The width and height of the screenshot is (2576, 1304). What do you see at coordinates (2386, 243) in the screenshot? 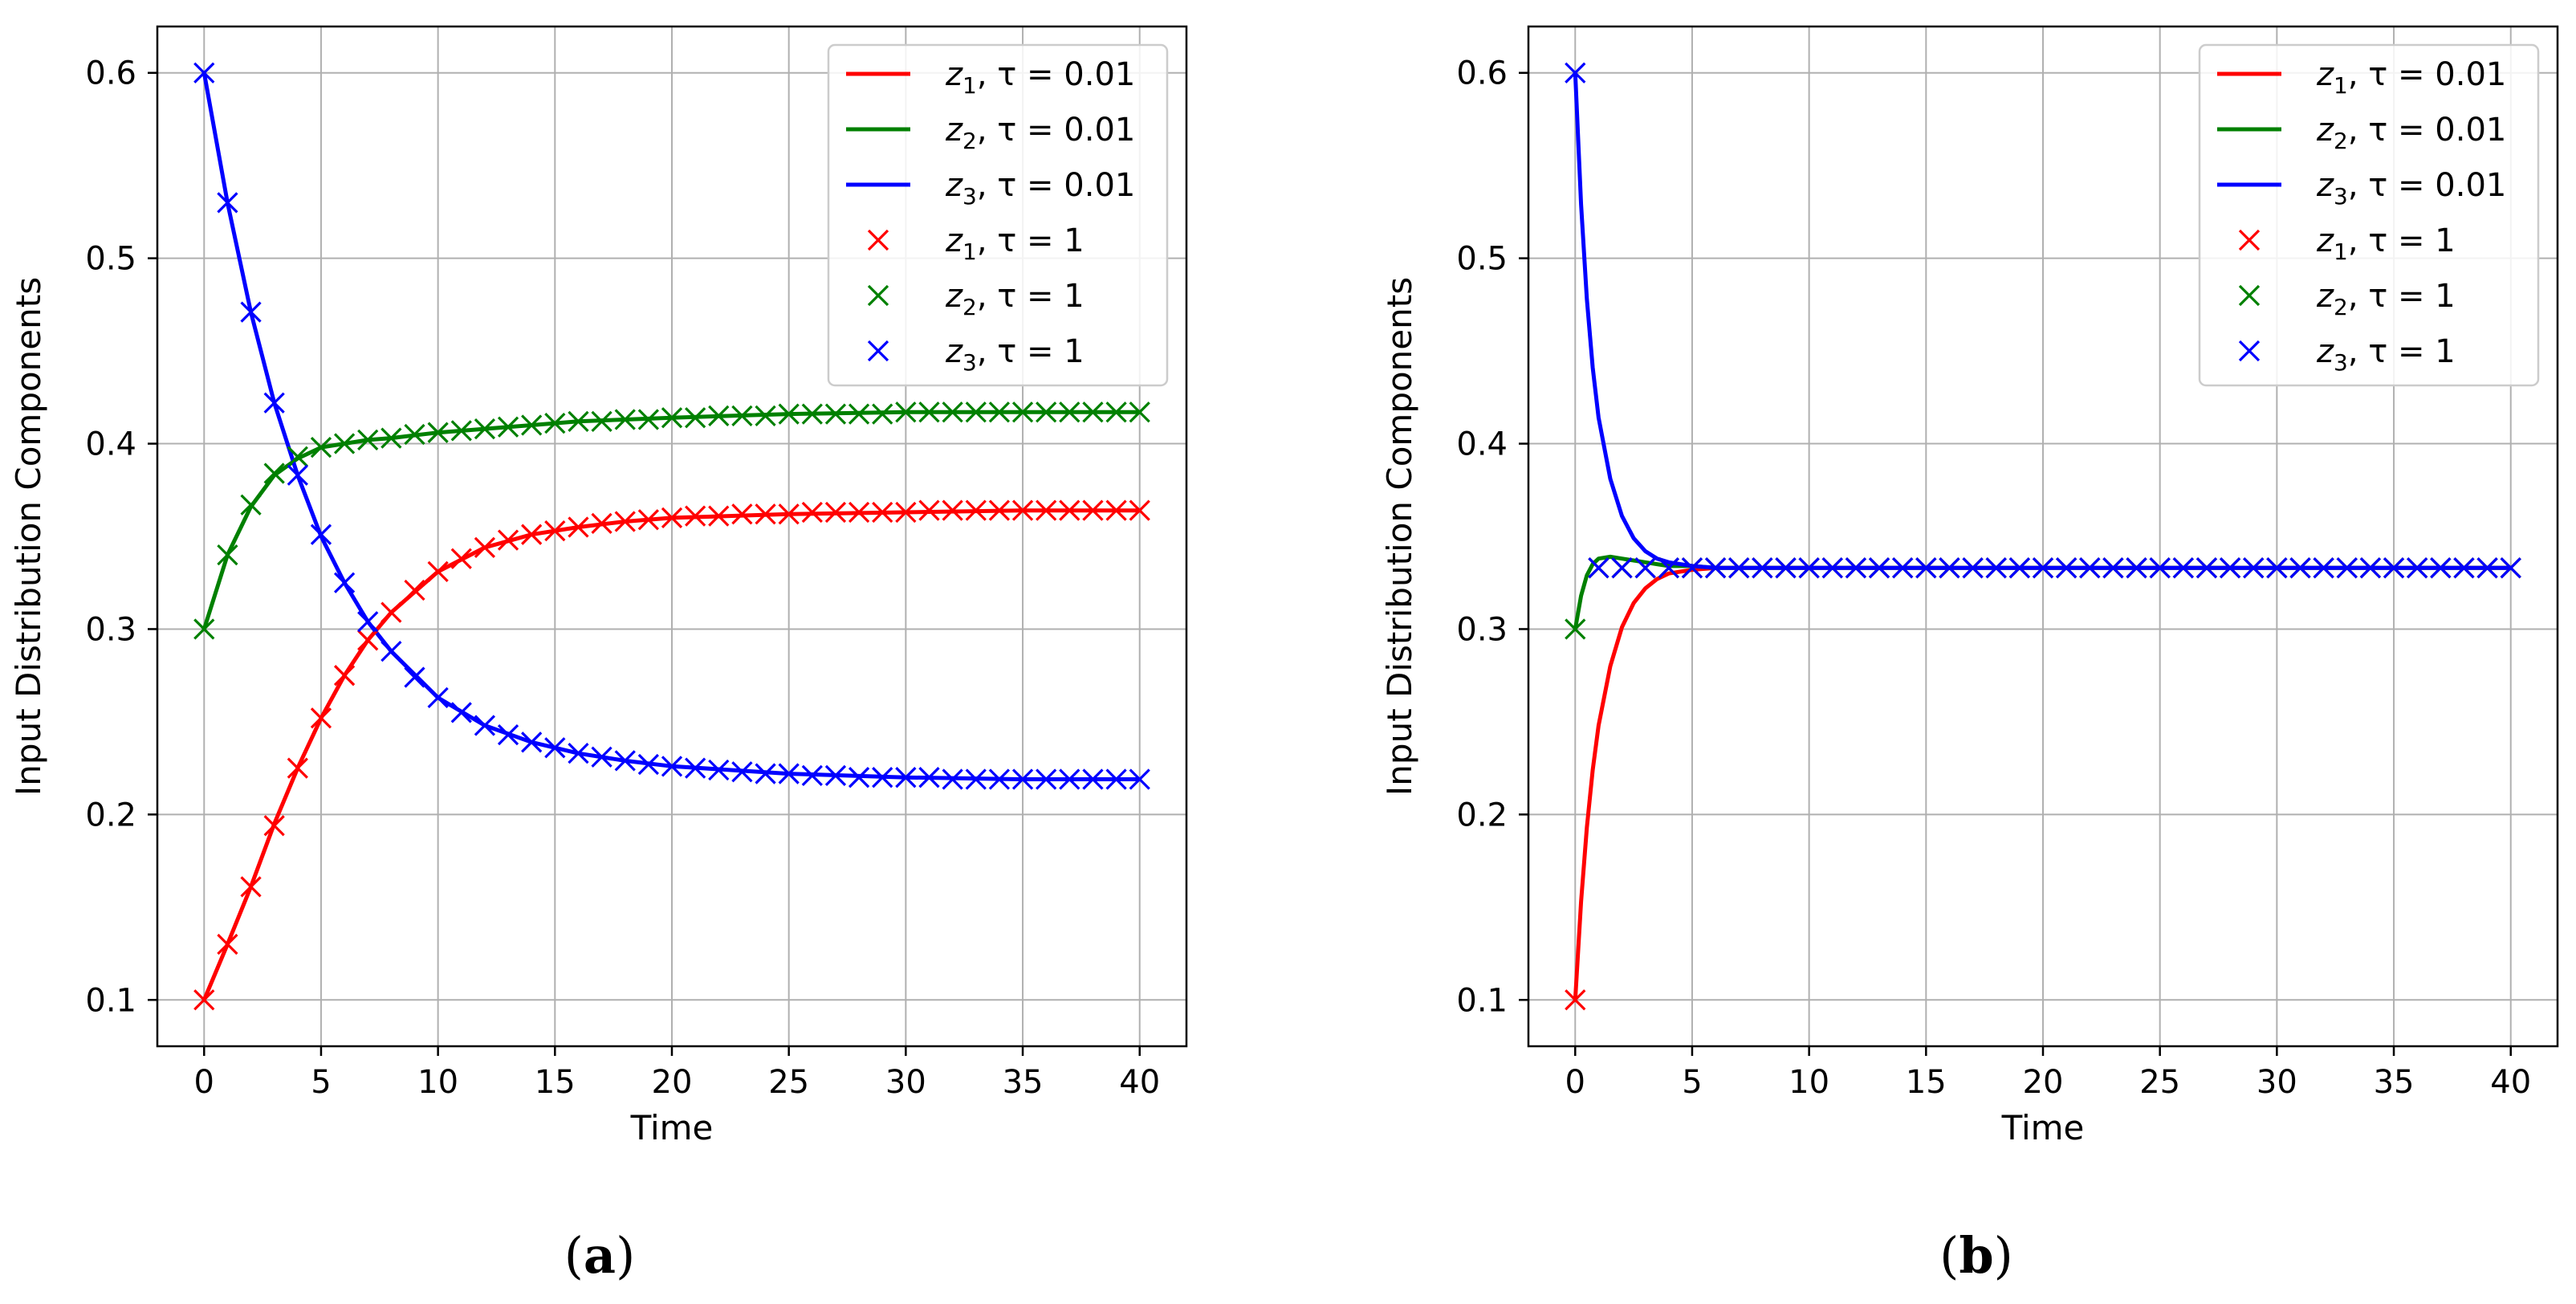
I see `legend-entry-label: z1, τ = 1` at bounding box center [2386, 243].